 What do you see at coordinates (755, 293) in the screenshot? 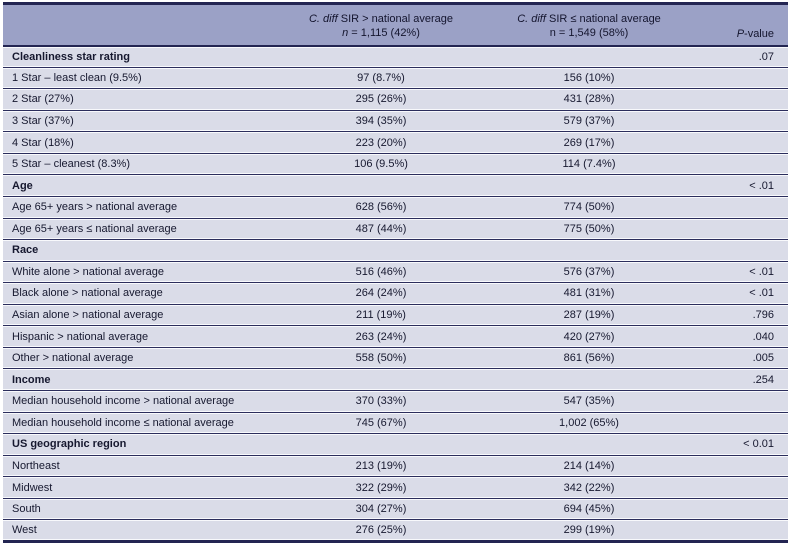
I see `p-value: < .01` at bounding box center [755, 293].